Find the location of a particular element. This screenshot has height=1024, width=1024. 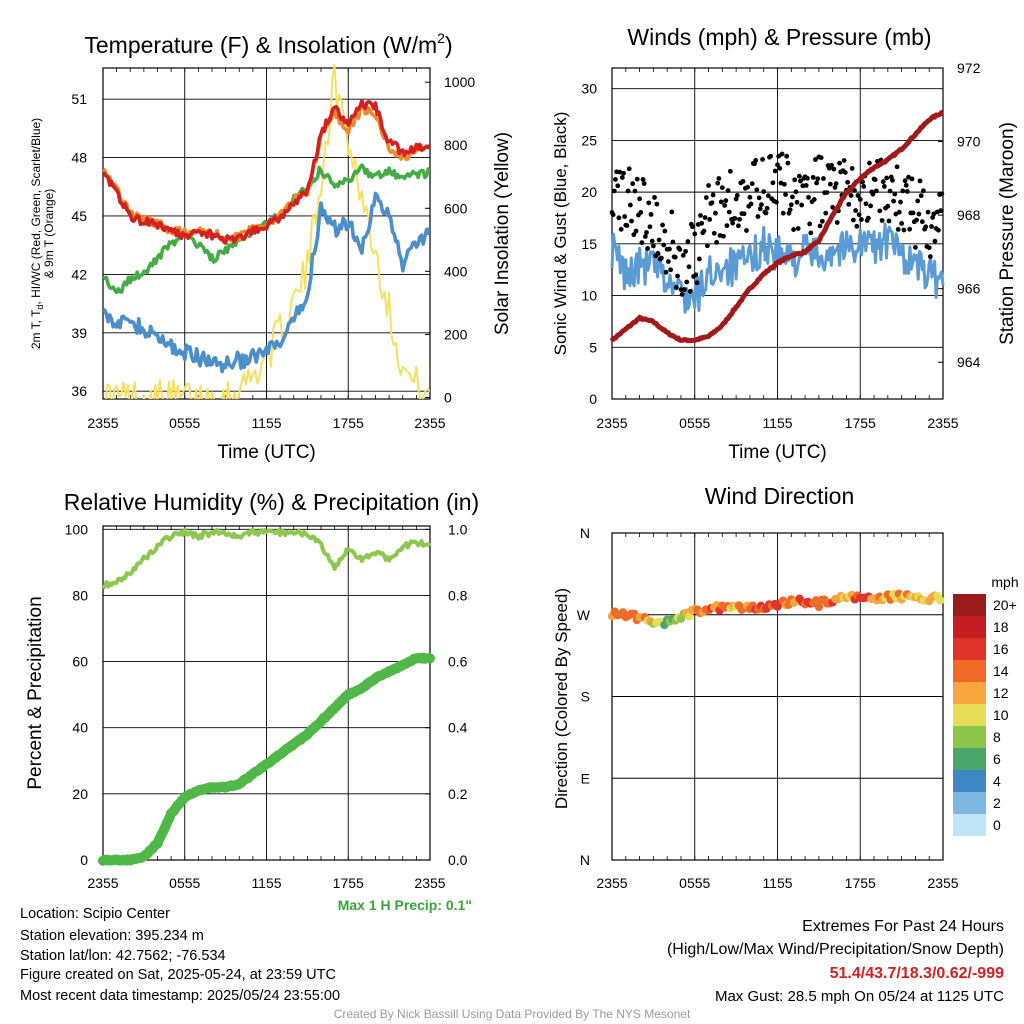

y-right-tick-label: 800 is located at coordinates (456, 145).